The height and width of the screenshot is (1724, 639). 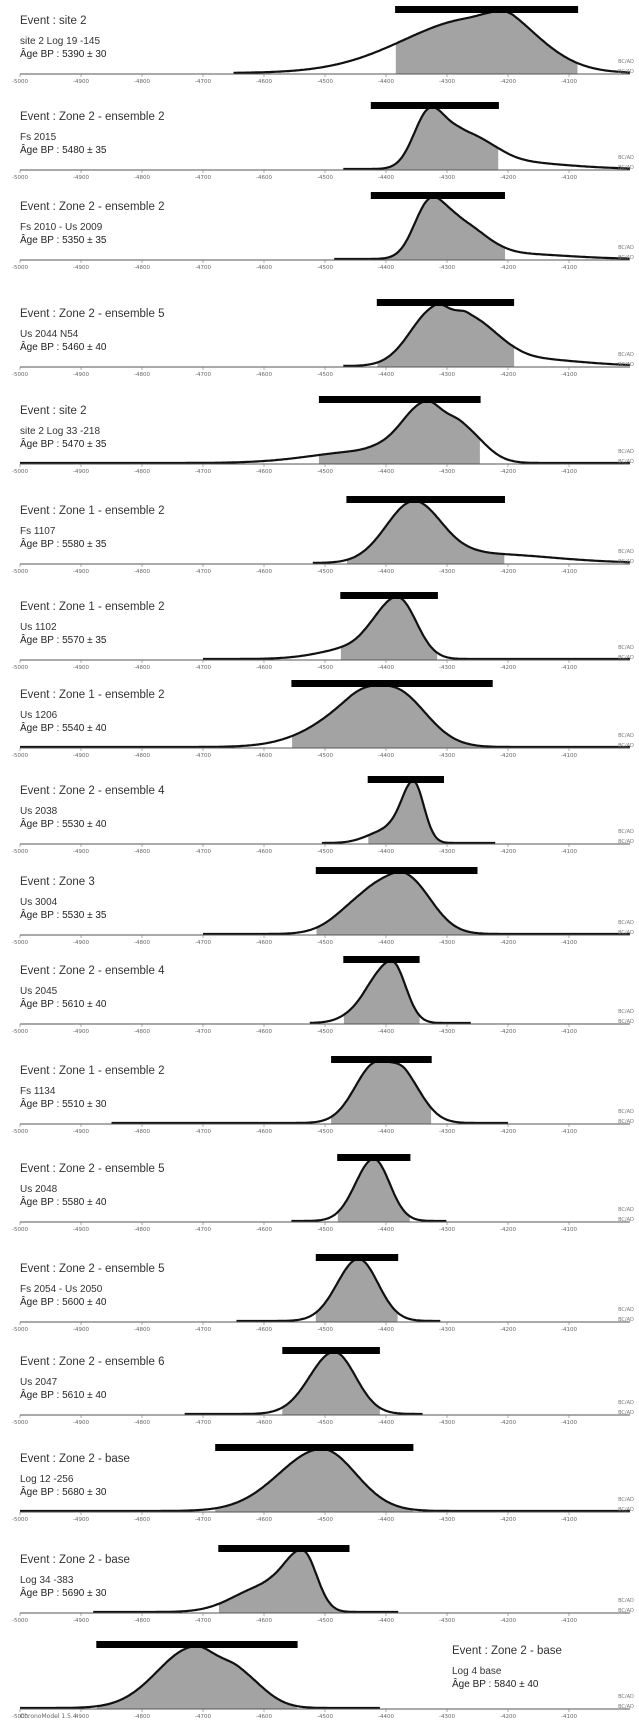 What do you see at coordinates (63, 53) in the screenshot?
I see `event-age-bp: Âge BP : 5390 ± 30` at bounding box center [63, 53].